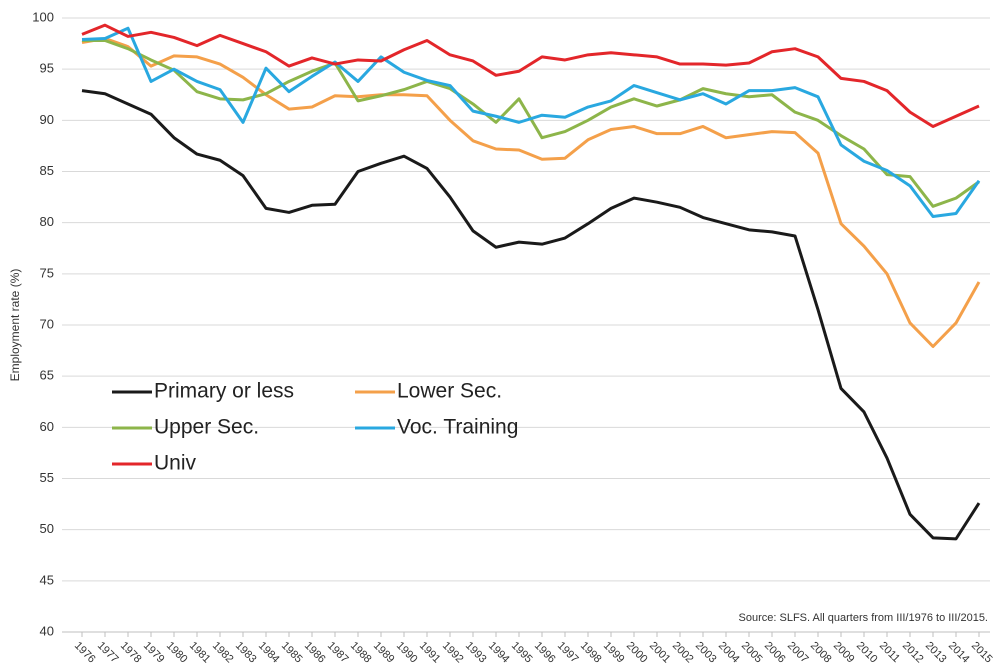 The height and width of the screenshot is (670, 995). Describe the element at coordinates (292, 653) in the screenshot. I see `x-tick-label: 1985` at that location.